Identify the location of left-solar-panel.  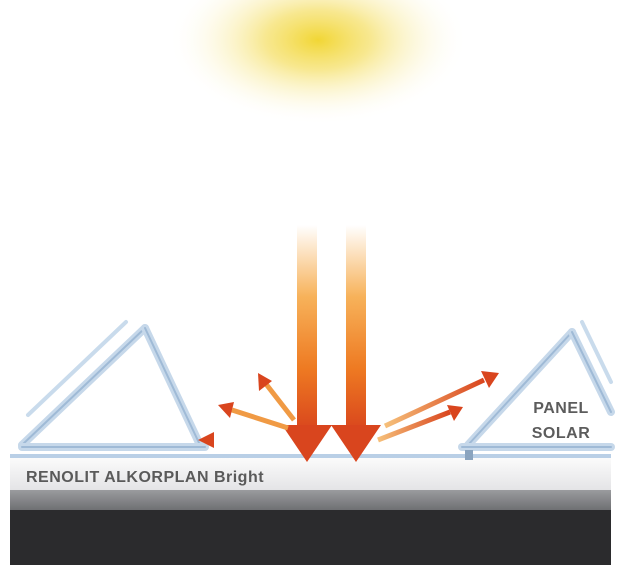
(113, 385).